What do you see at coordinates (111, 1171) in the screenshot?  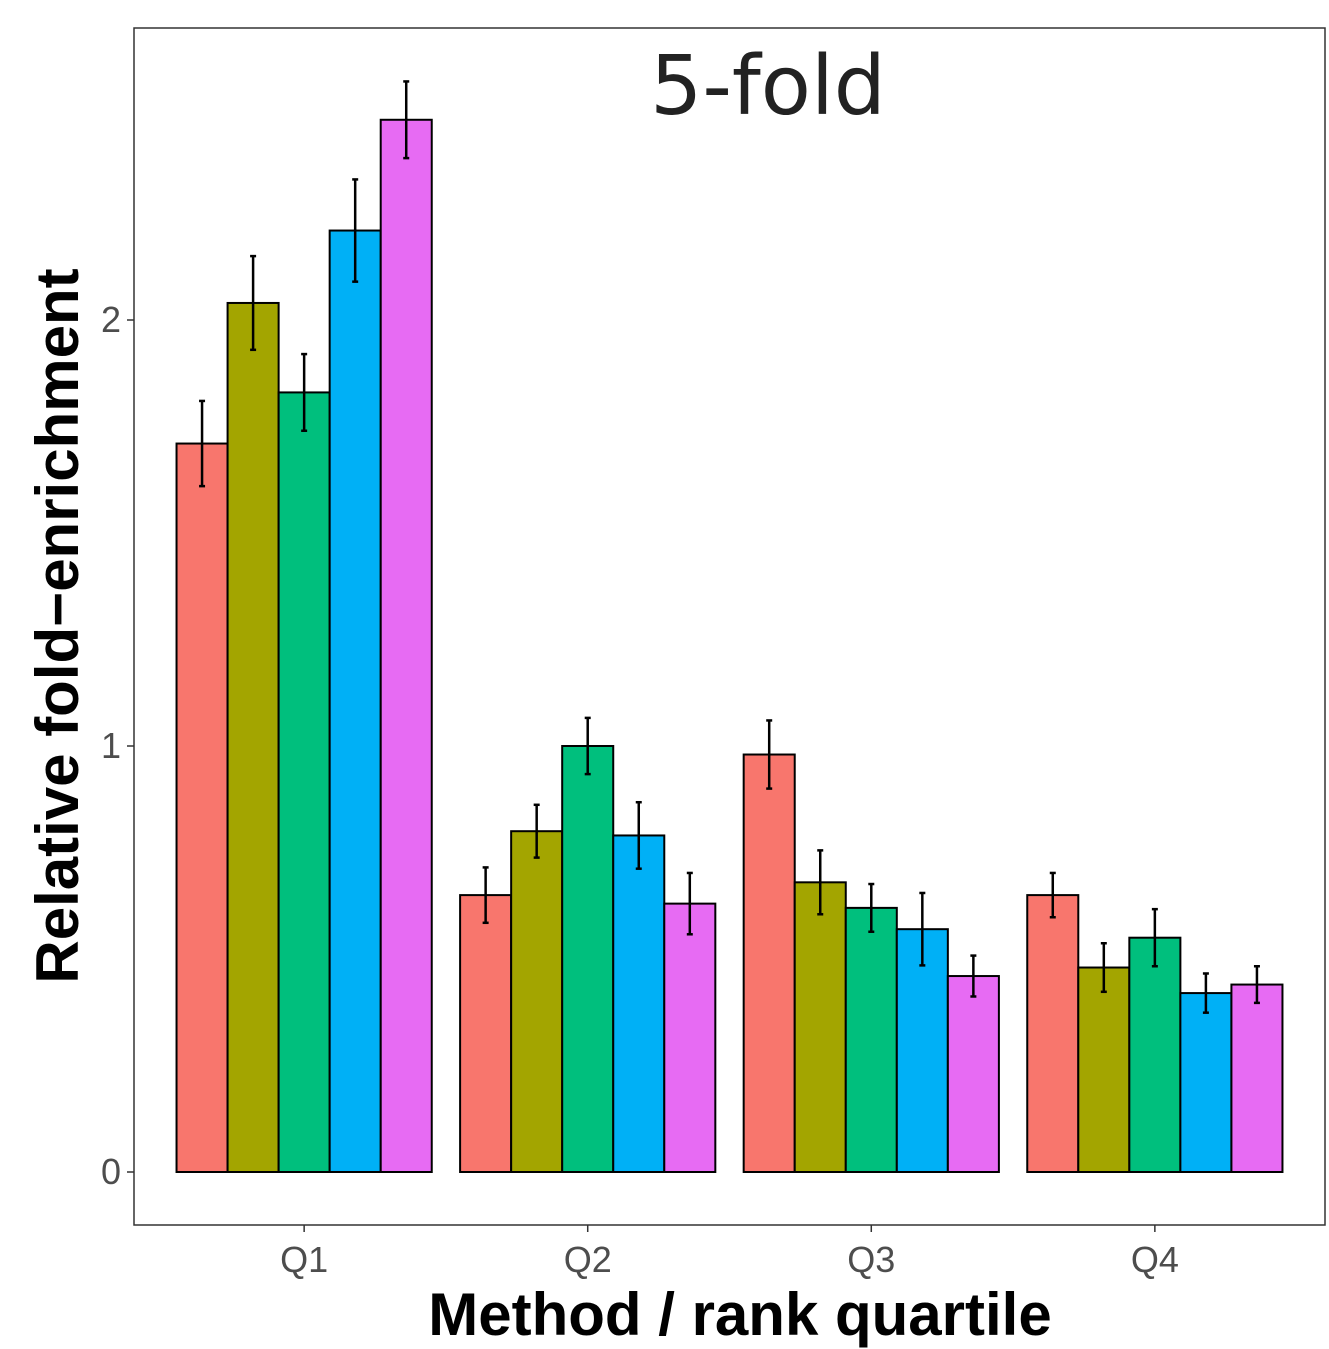 I see `y-tick-label: 0` at bounding box center [111, 1171].